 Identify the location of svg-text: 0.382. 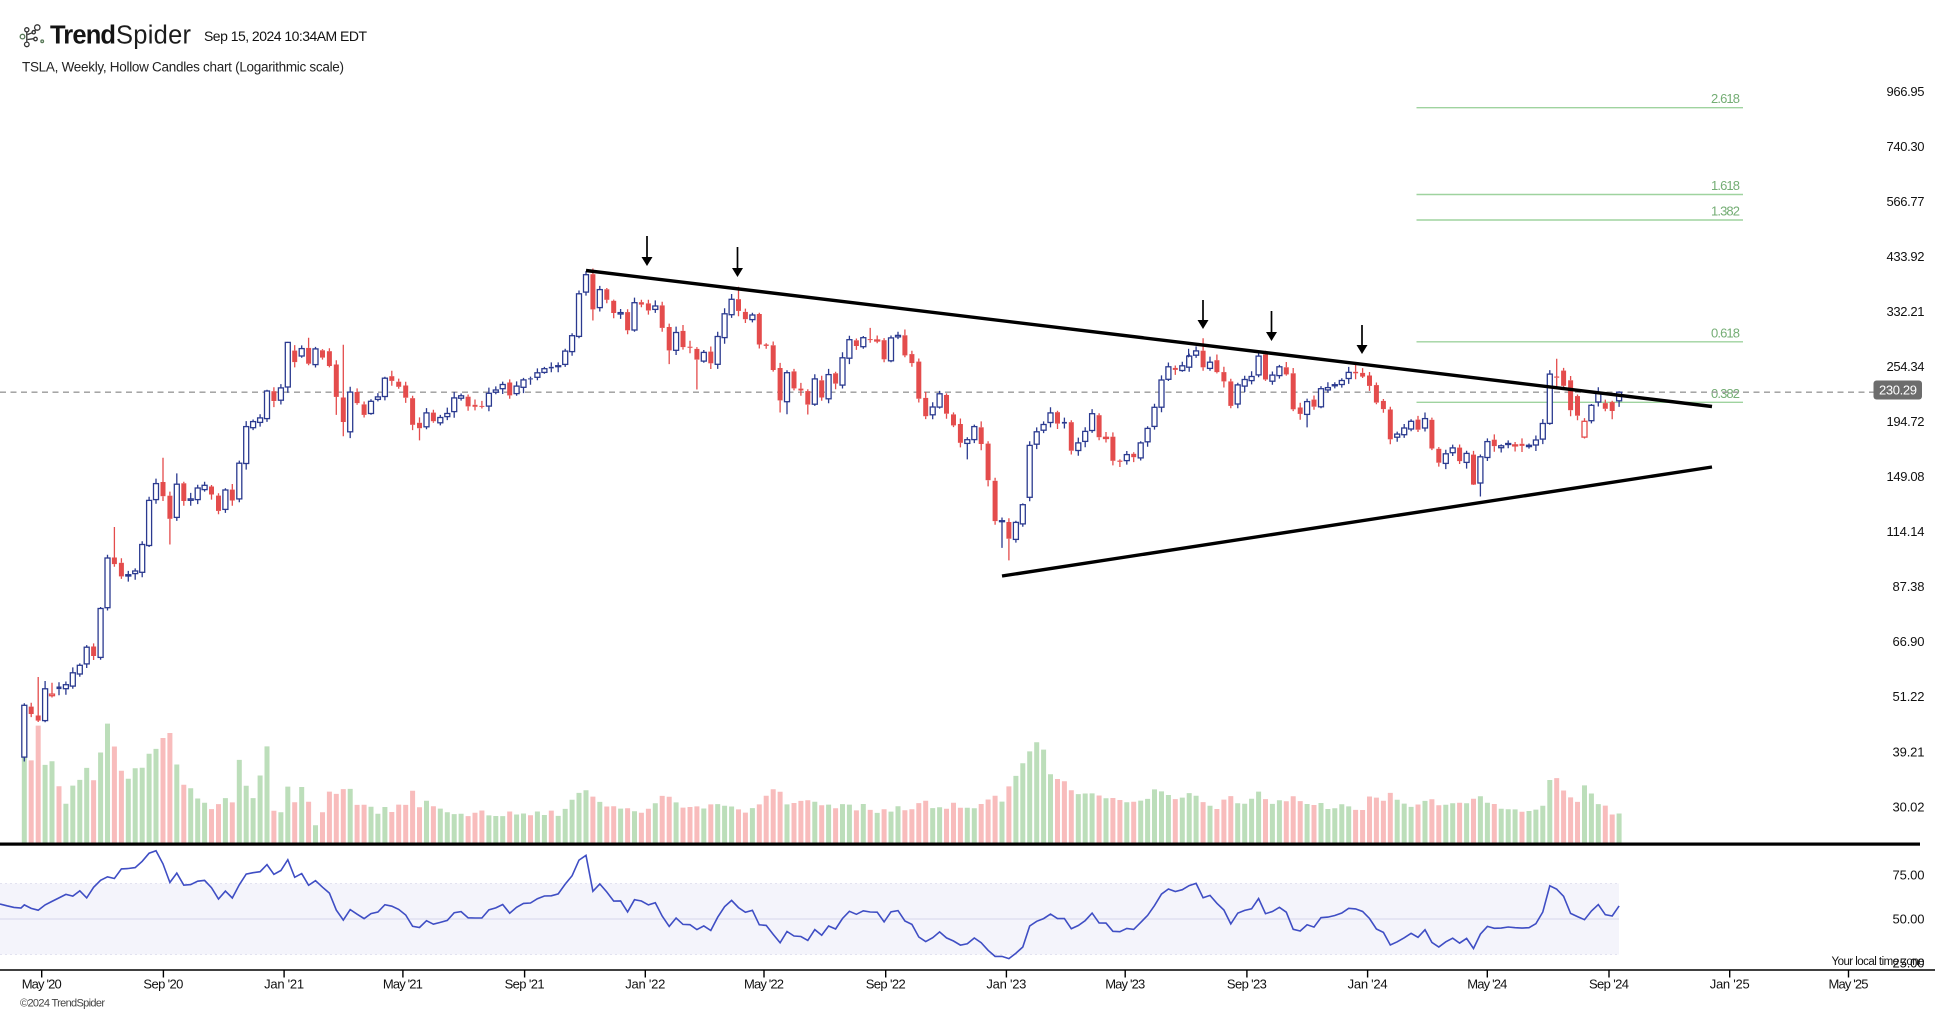
(1725, 393).